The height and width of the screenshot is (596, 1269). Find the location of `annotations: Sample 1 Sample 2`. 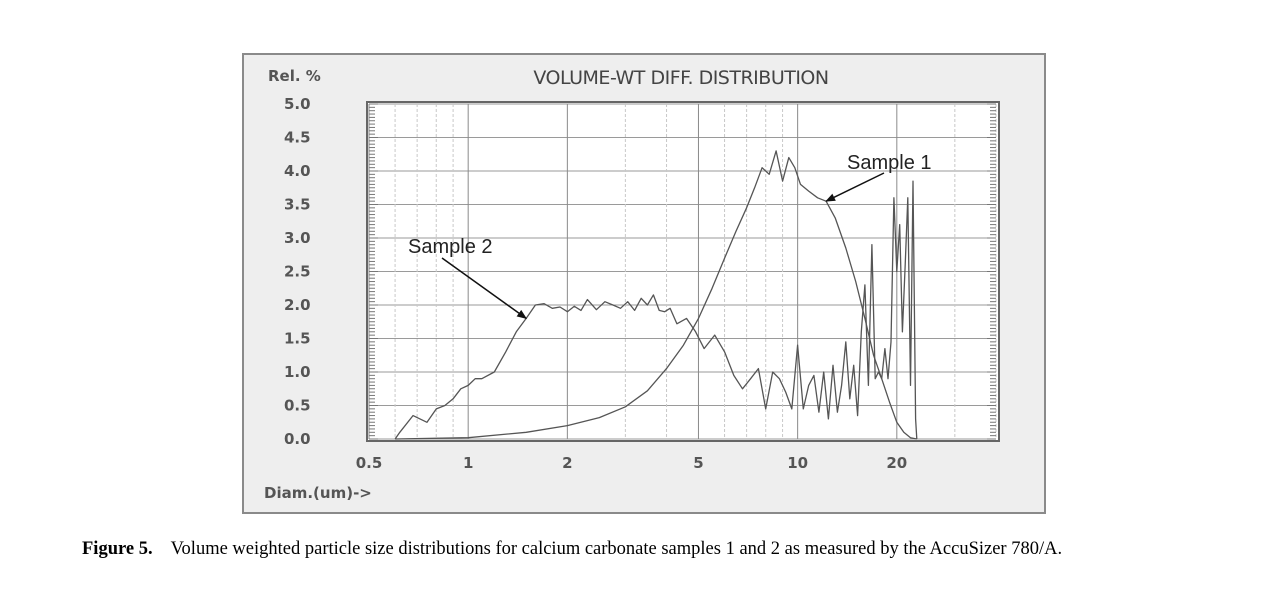

annotations: Sample 1 Sample 2 is located at coordinates (670, 236).